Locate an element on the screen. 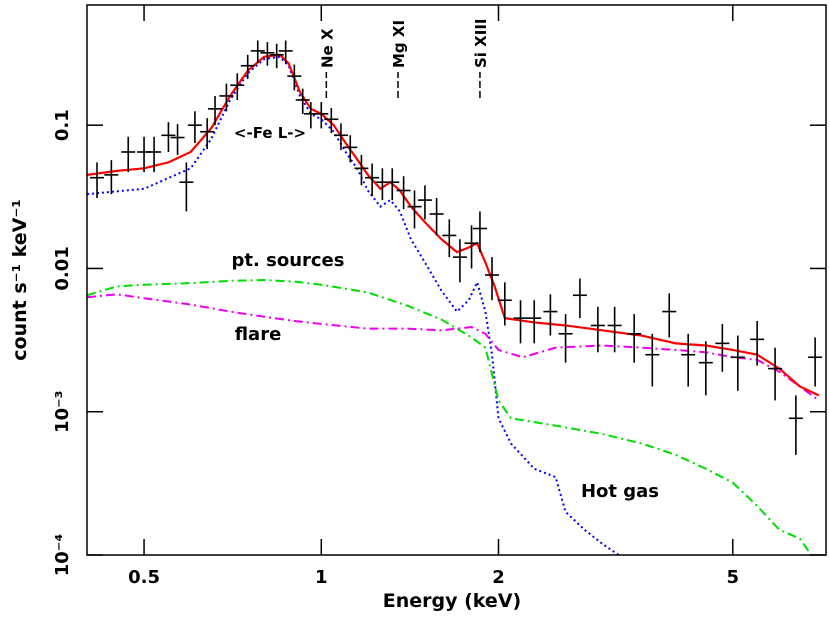 Image resolution: width=830 pixels, height=623 pixels. annotation: Hot gas is located at coordinates (620, 491).